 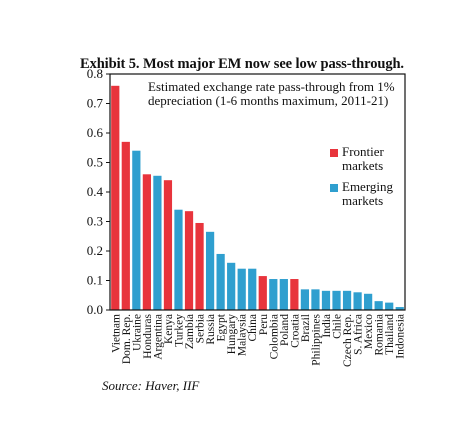 What do you see at coordinates (95, 221) in the screenshot?
I see `y-tick-label: 0.3` at bounding box center [95, 221].